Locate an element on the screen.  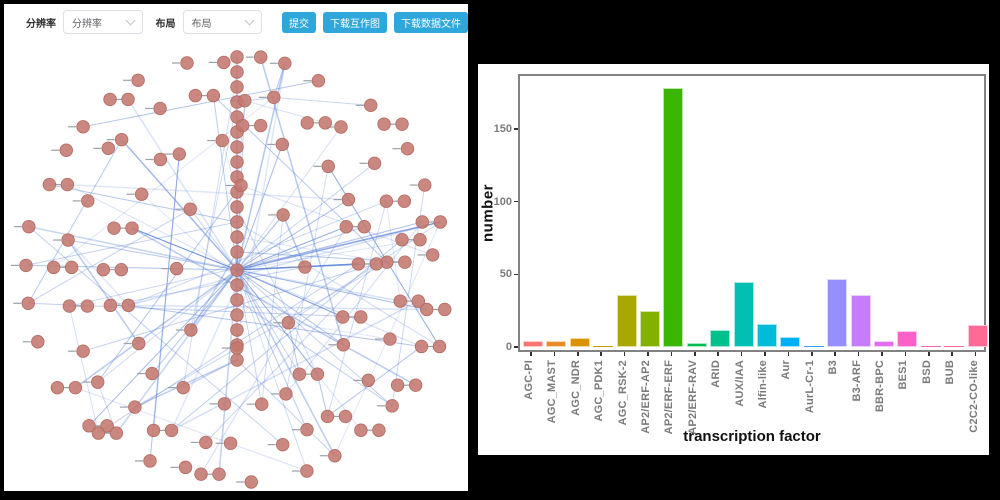
download-interaction-graph-button: 下载互作图 is located at coordinates (355, 22).